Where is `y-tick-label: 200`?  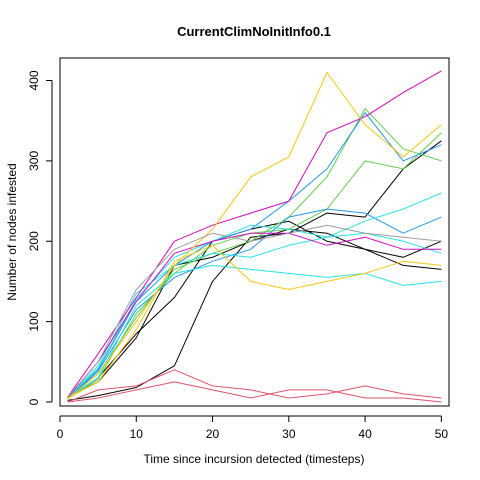
y-tick-label: 200 is located at coordinates (34, 241).